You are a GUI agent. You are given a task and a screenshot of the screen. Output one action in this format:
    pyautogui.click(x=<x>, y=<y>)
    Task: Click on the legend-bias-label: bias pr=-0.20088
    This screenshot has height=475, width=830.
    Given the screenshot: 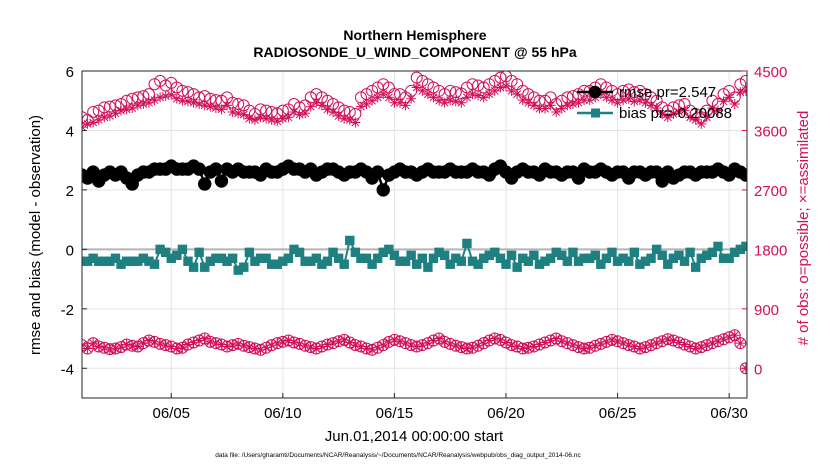 What is the action you would take?
    pyautogui.click(x=675, y=113)
    